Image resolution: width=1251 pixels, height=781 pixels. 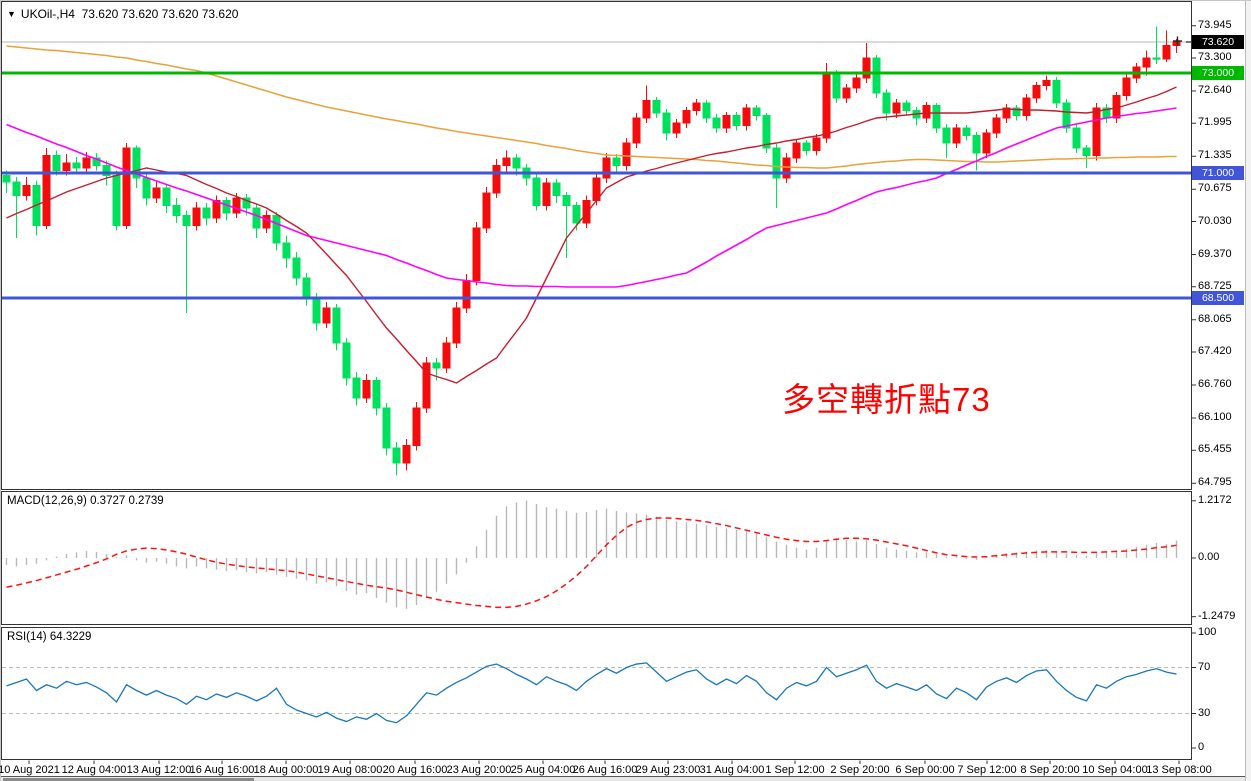 What do you see at coordinates (1218, 173) in the screenshot?
I see `price-badge: 71.000` at bounding box center [1218, 173].